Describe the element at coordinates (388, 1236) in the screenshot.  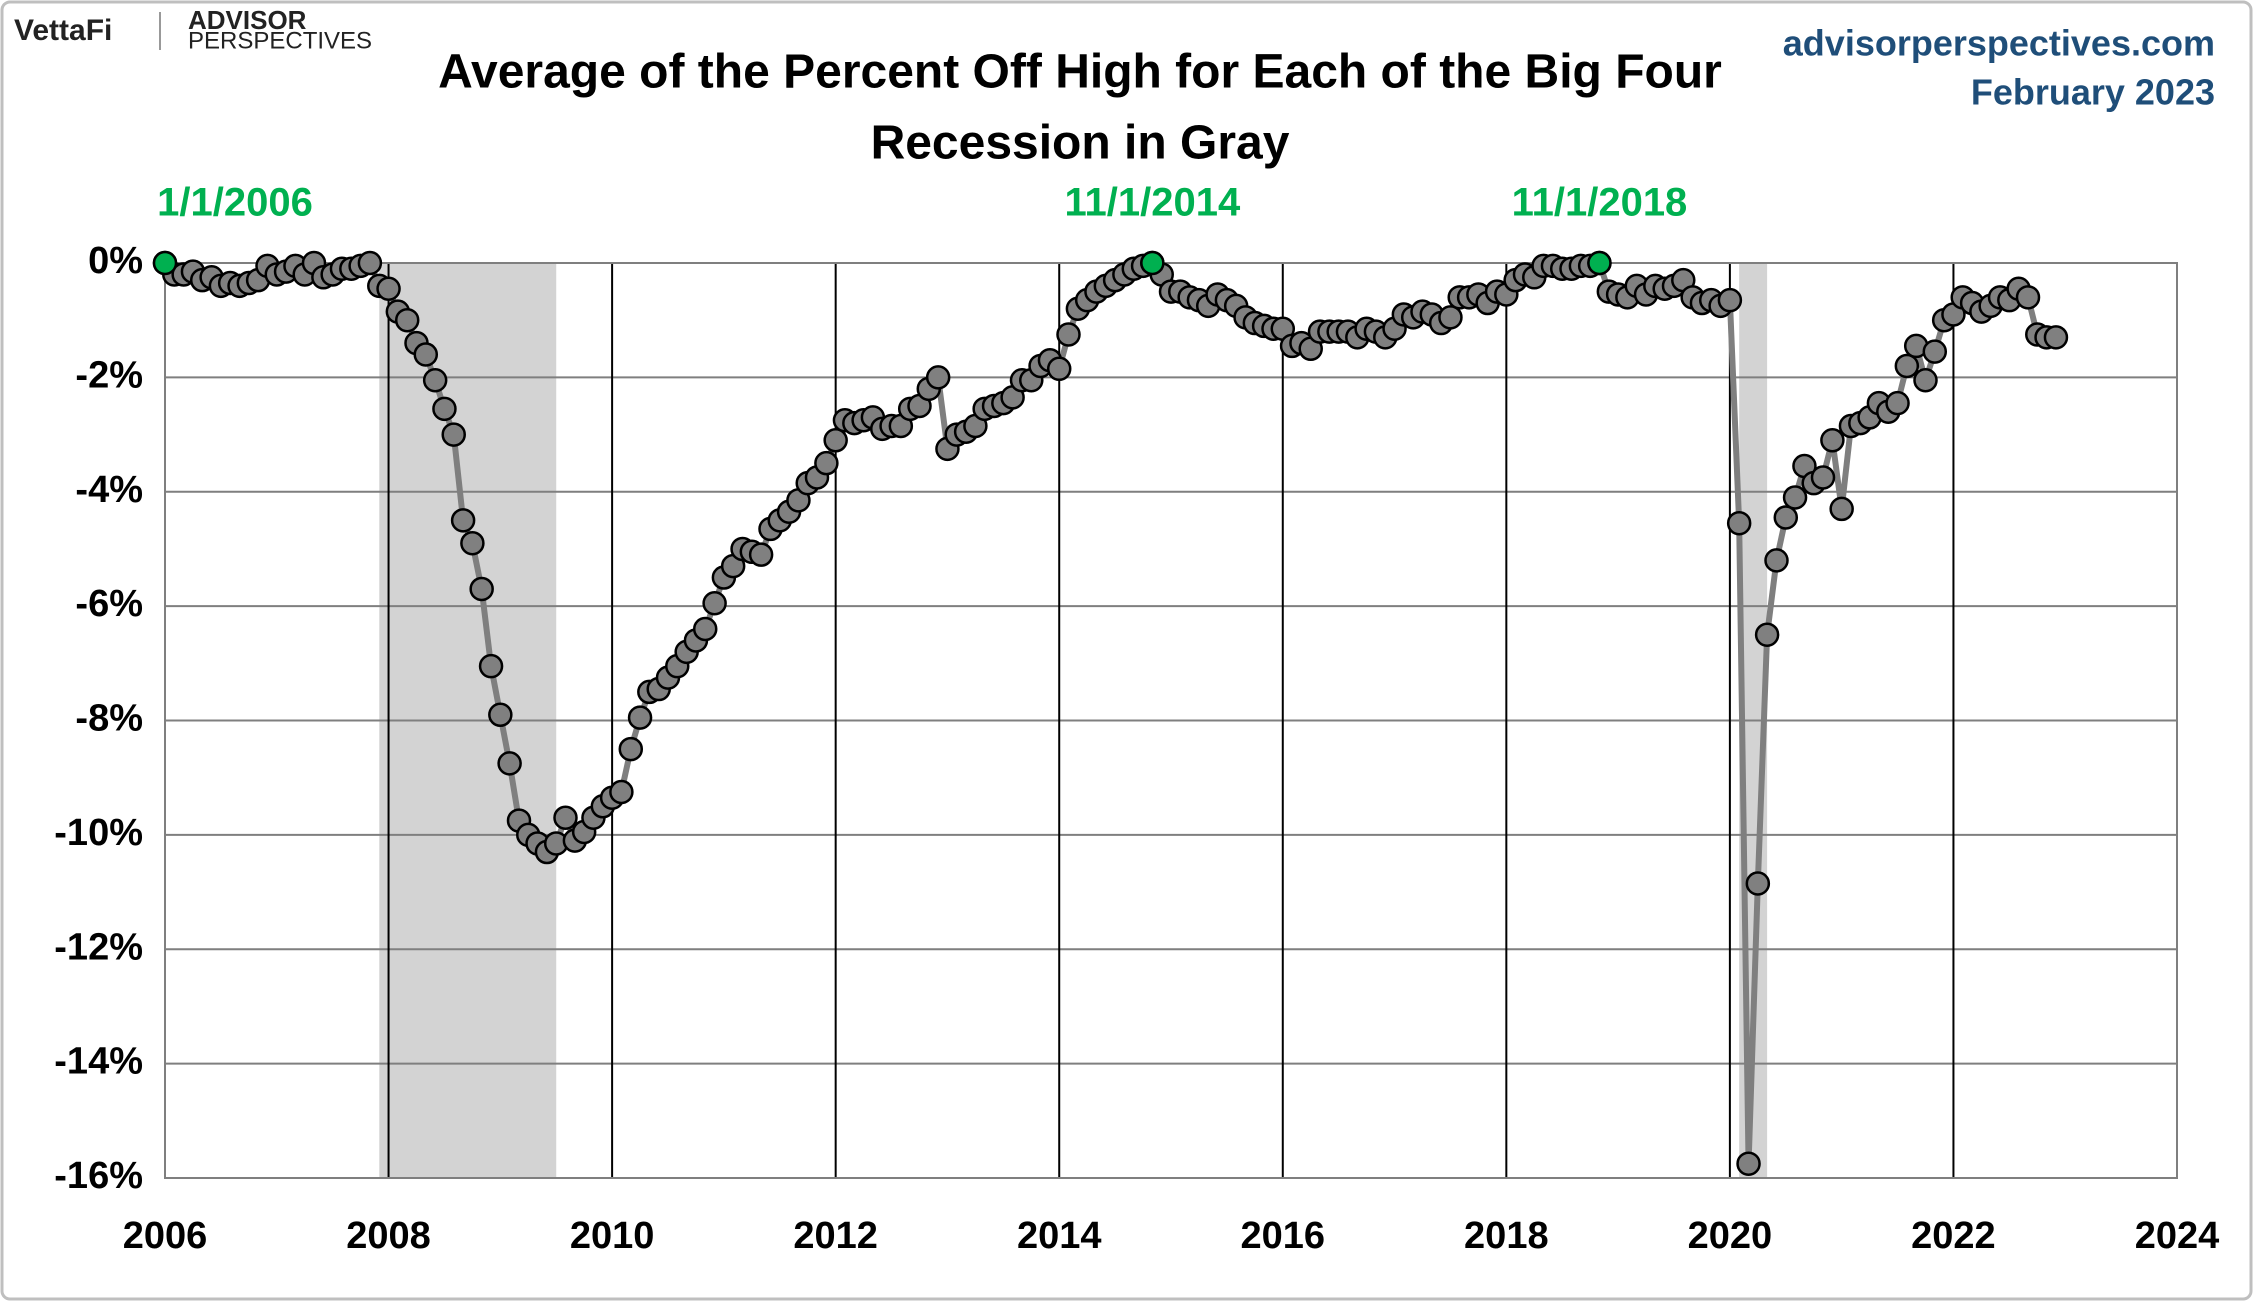
I see `x-tick-label: 2008` at that location.